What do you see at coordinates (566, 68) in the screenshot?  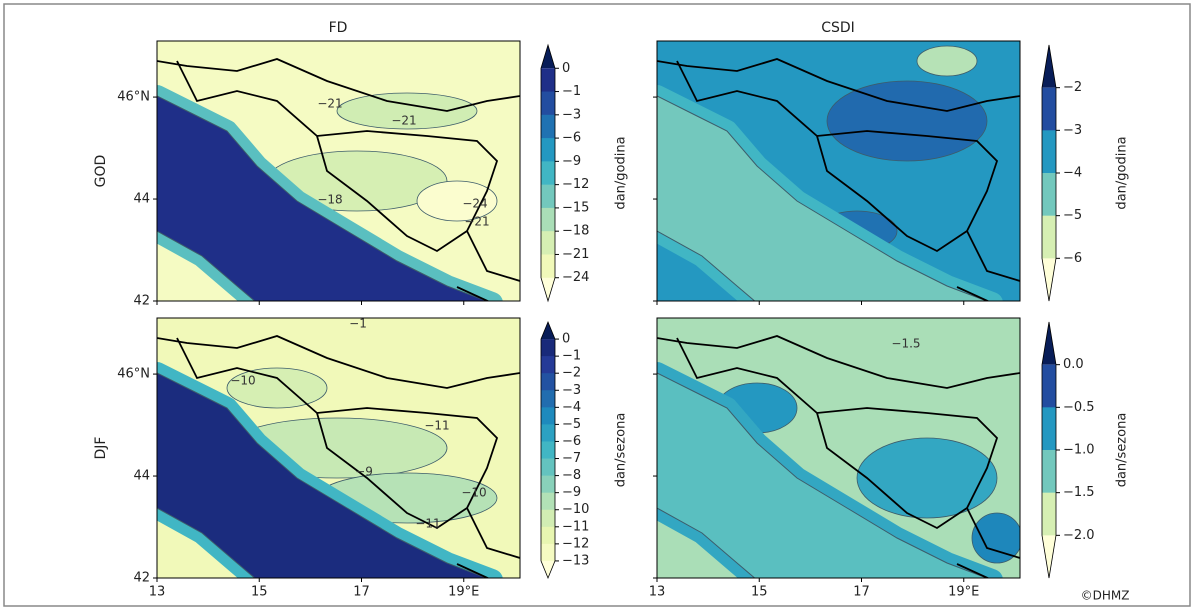 I see `colorbar-tick-label: 0` at bounding box center [566, 68].